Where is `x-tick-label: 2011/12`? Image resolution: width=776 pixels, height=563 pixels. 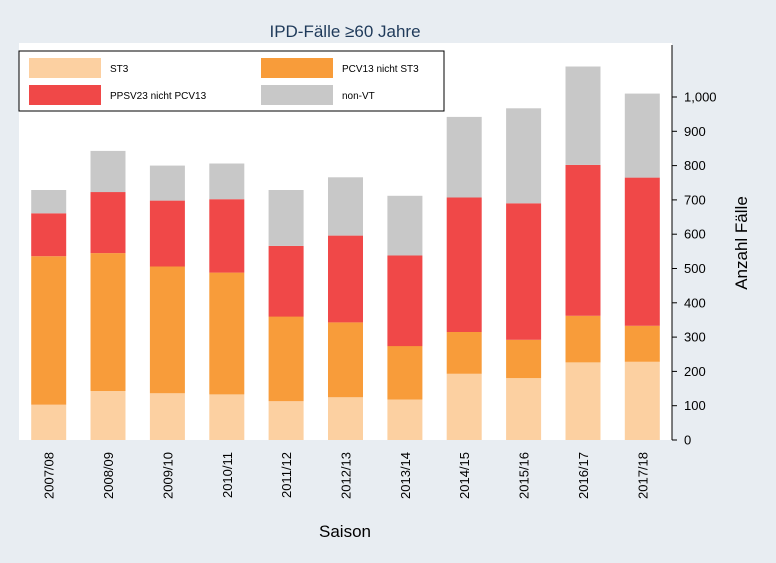
x-tick-label: 2011/12 is located at coordinates (286, 475).